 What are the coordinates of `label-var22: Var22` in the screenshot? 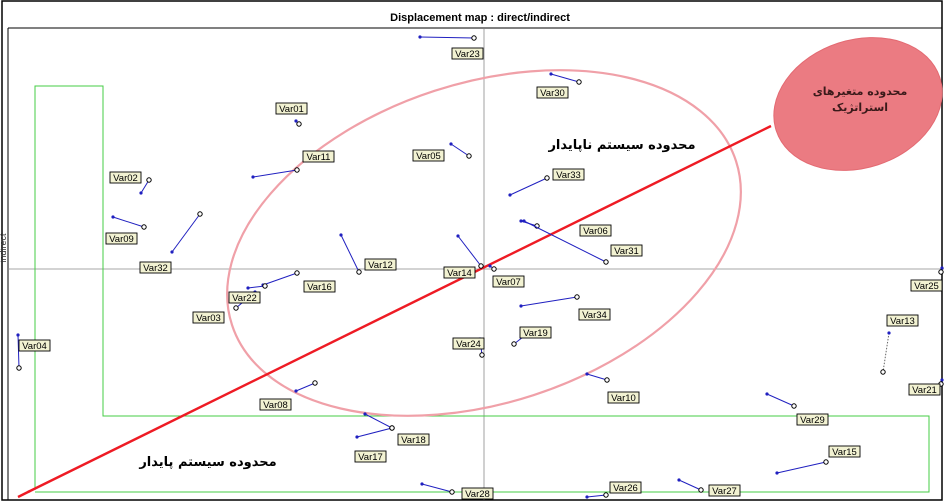 It's located at (244, 298).